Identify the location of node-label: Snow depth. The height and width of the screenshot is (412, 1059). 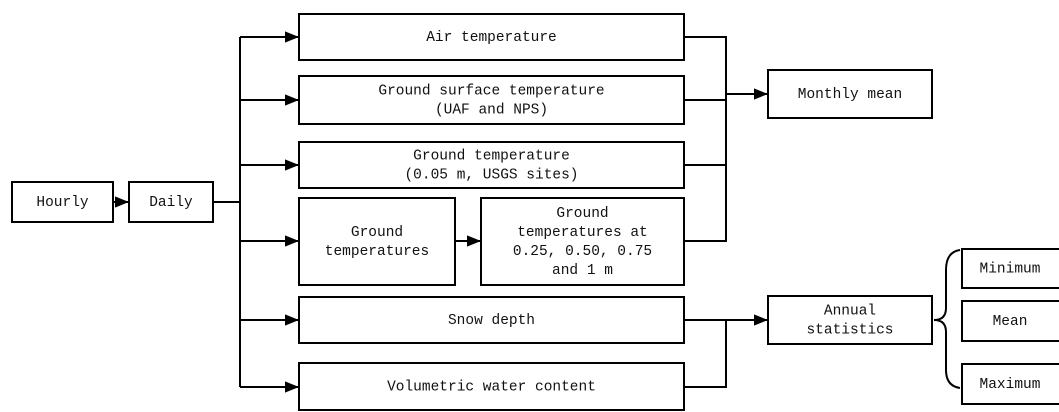
(491, 321).